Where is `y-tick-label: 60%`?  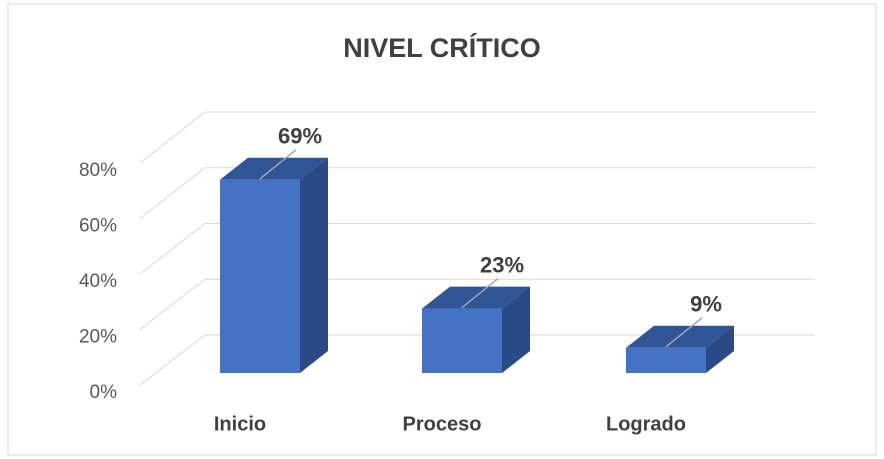
y-tick-label: 60% is located at coordinates (98, 226).